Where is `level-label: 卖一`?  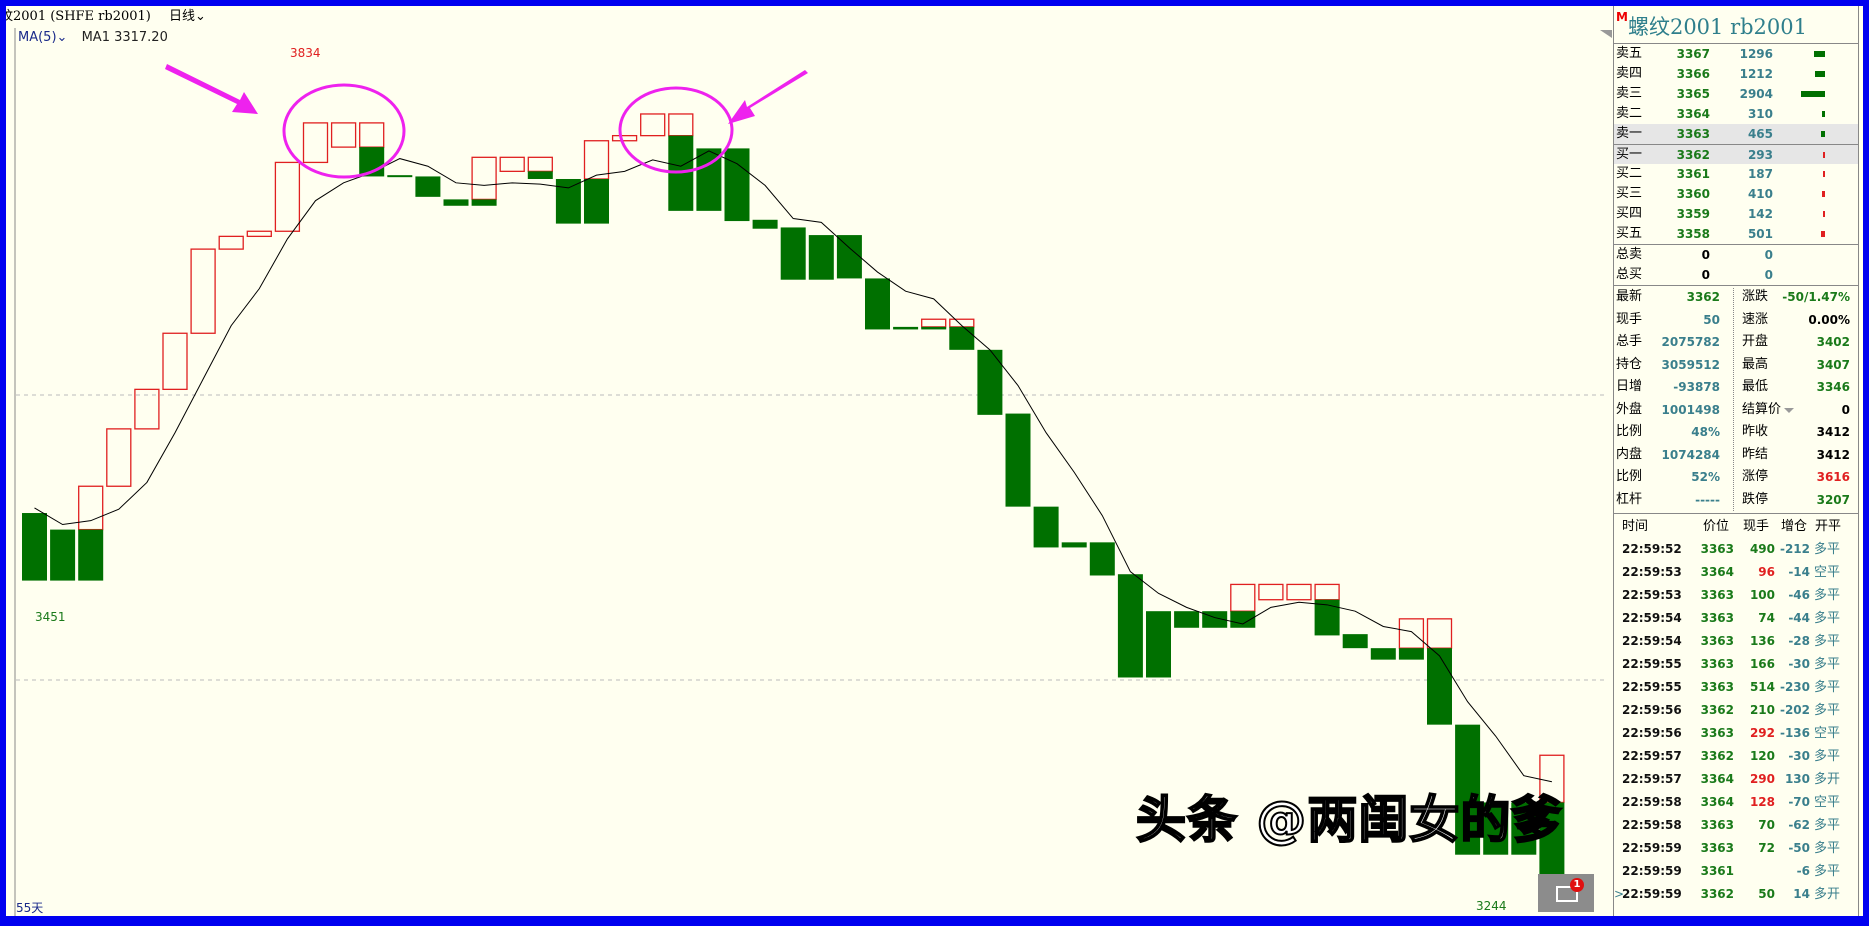
level-label: 卖一 is located at coordinates (1629, 133).